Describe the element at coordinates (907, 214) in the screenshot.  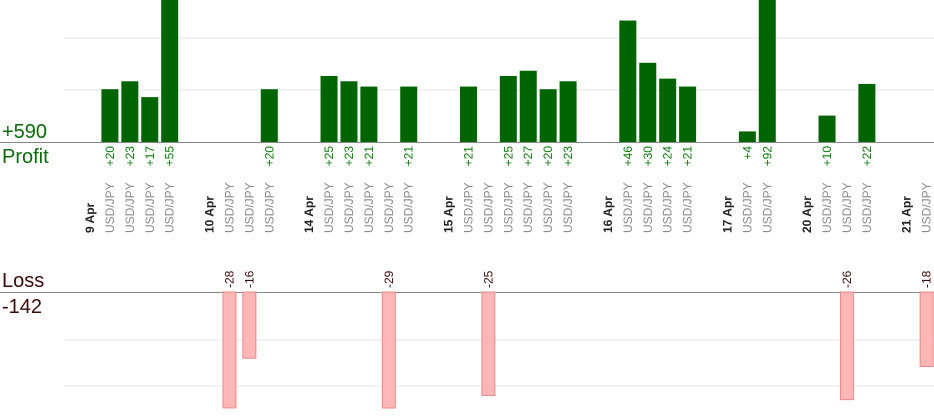
I see `date-label: 21 Apr` at that location.